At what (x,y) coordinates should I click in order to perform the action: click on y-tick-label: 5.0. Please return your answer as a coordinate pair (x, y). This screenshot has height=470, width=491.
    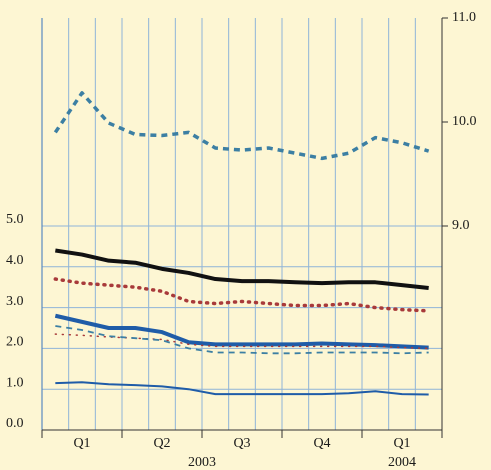
    Looking at the image, I should click on (15, 219).